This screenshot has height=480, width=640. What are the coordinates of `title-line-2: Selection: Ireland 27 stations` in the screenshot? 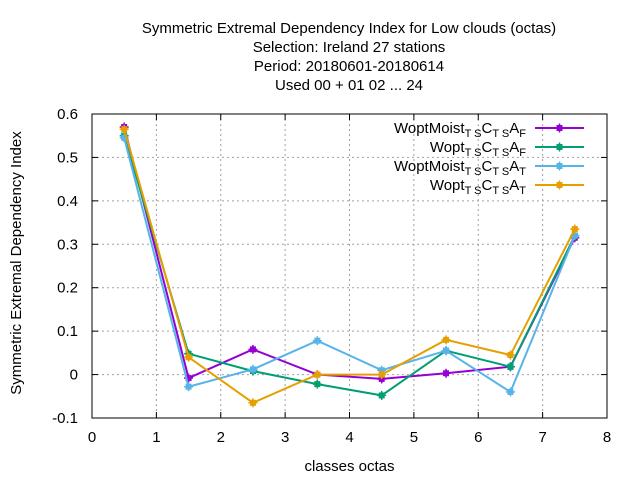 It's located at (349, 47).